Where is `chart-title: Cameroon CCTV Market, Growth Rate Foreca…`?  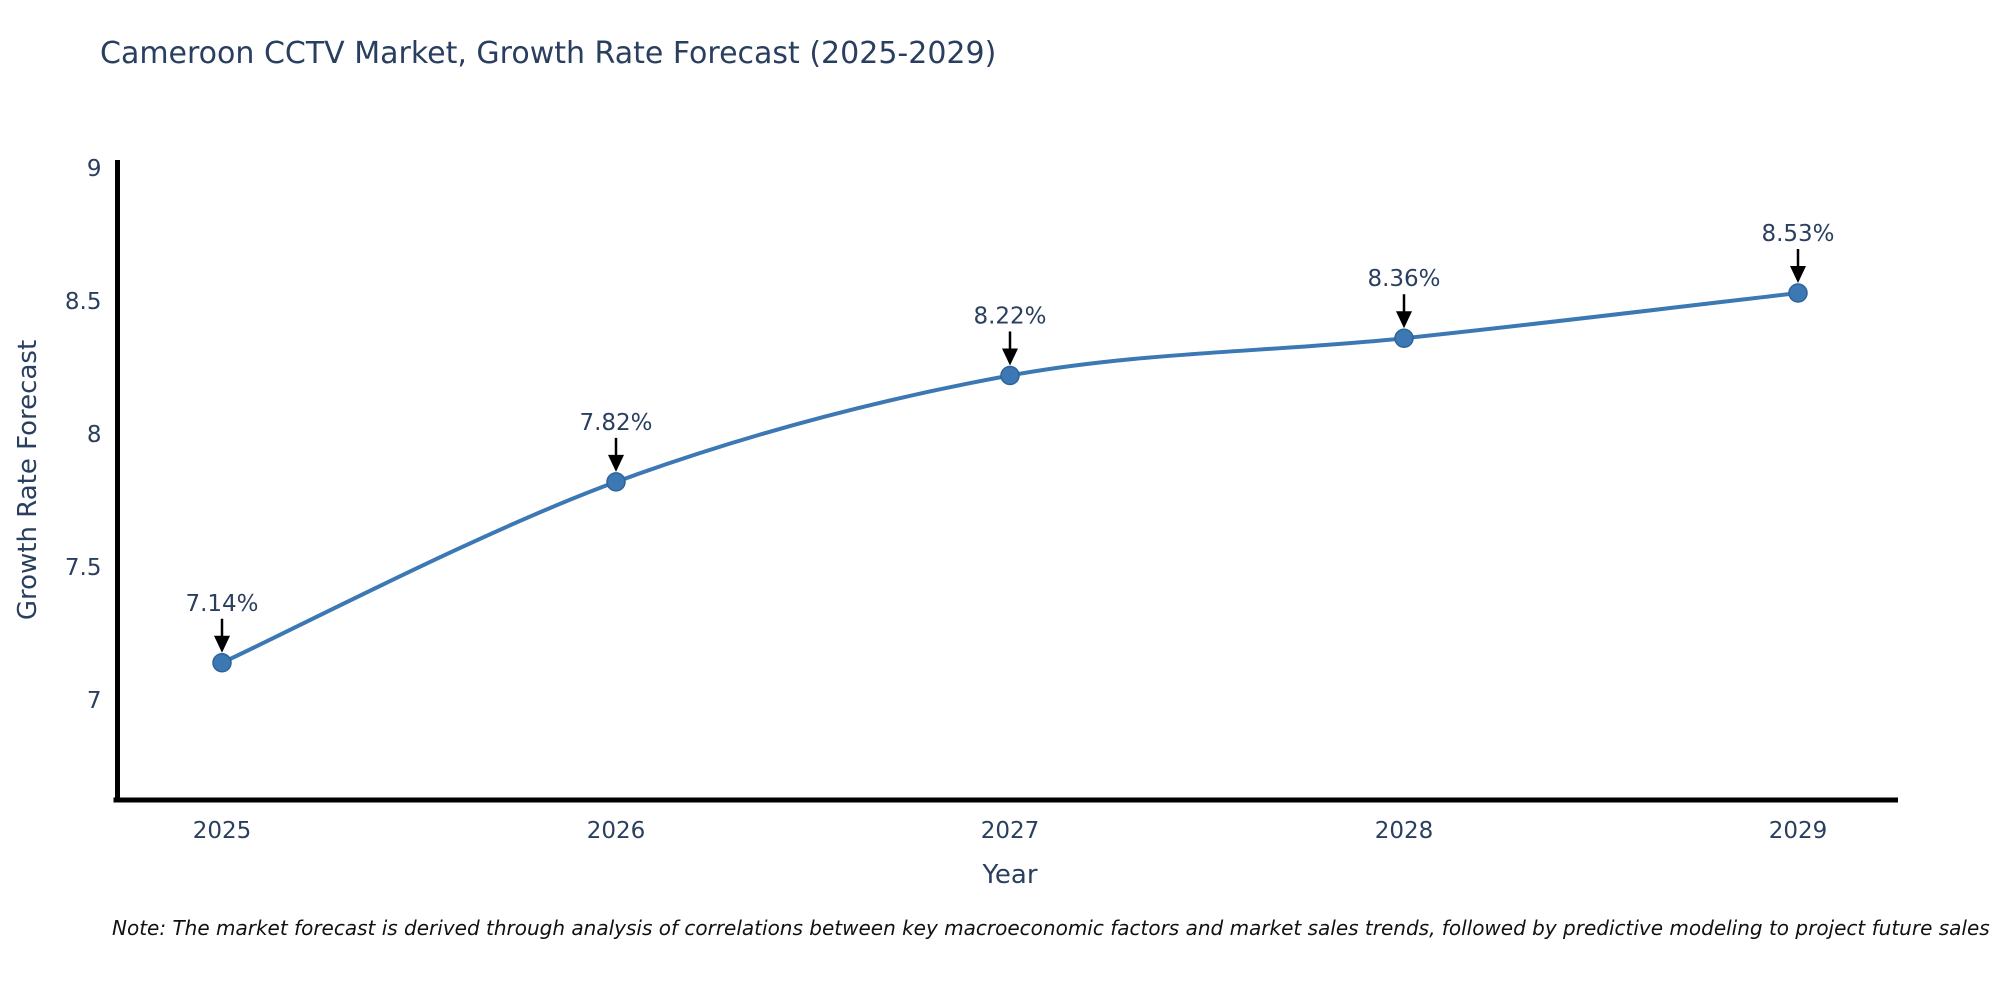
chart-title: Cameroon CCTV Market, Growth Rate Foreca… is located at coordinates (548, 53).